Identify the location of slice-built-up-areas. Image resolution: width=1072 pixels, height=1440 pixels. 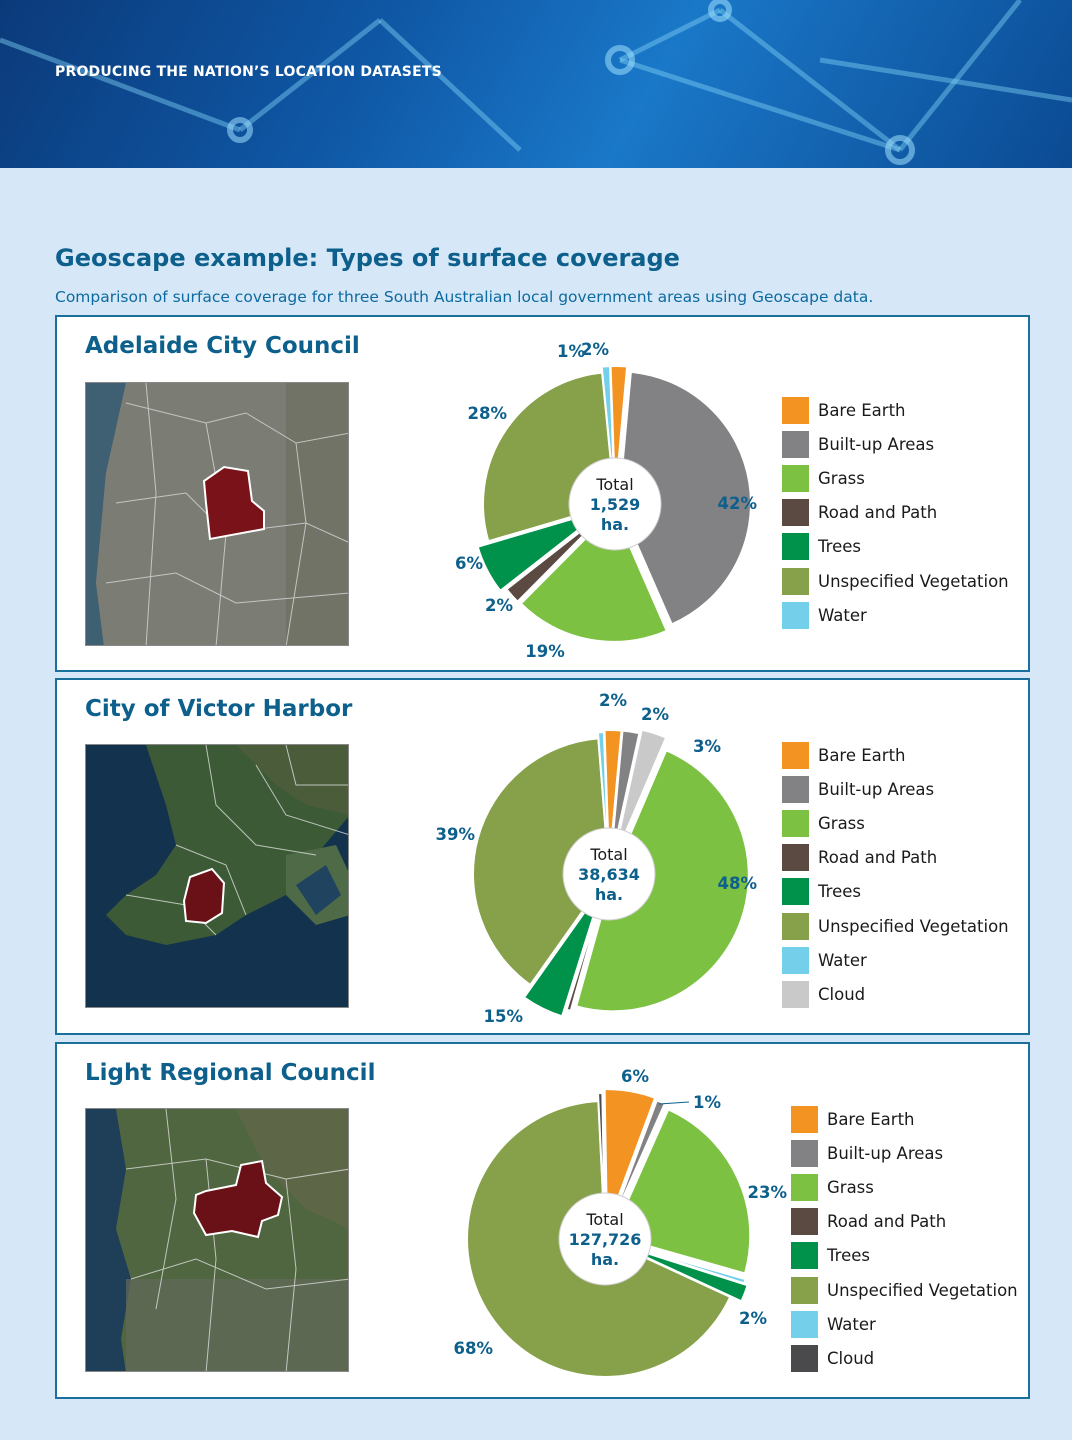
(684, 498).